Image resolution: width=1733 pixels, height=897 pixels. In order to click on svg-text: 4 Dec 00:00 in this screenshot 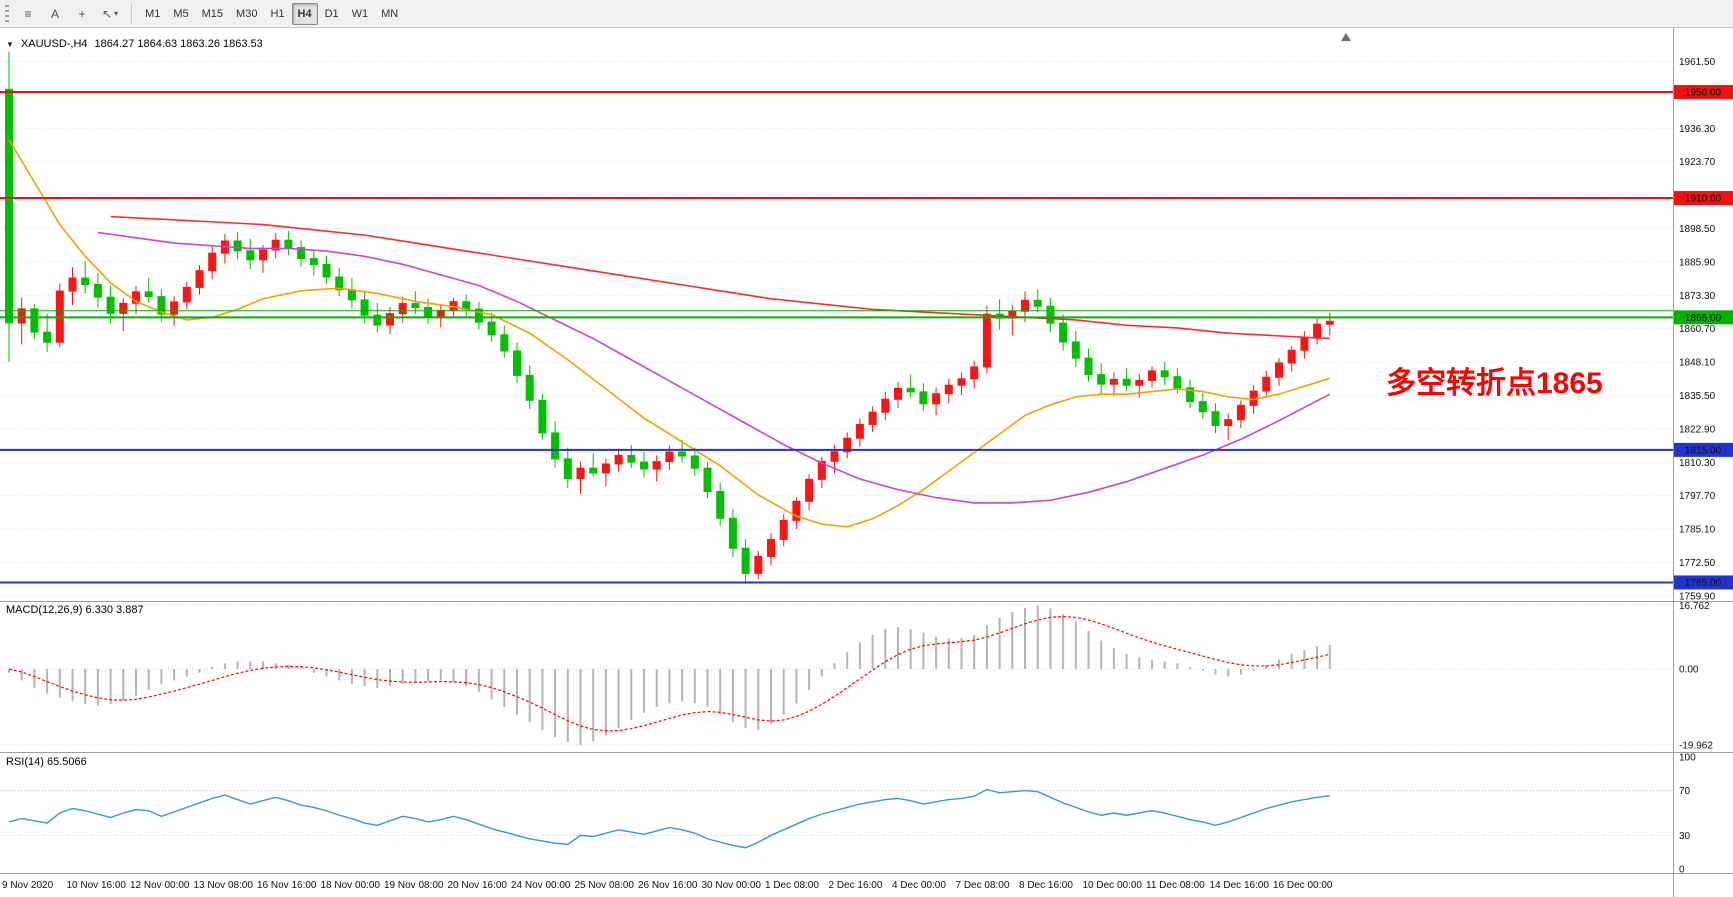, I will do `click(919, 885)`.